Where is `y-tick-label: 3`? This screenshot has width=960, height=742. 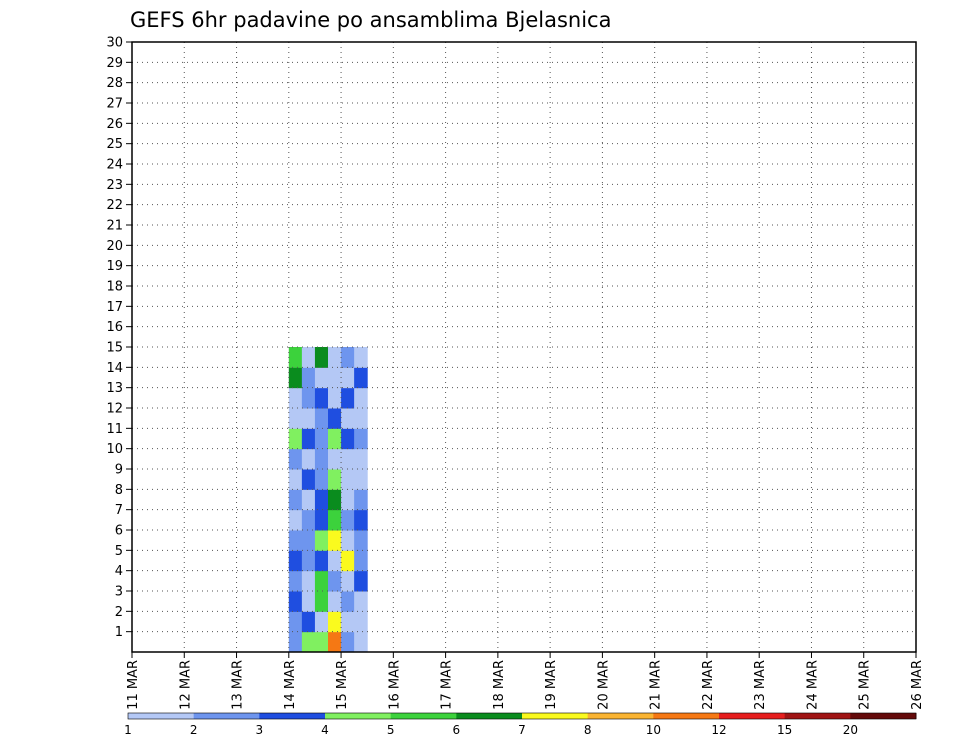
y-tick-label: 3 is located at coordinates (119, 592).